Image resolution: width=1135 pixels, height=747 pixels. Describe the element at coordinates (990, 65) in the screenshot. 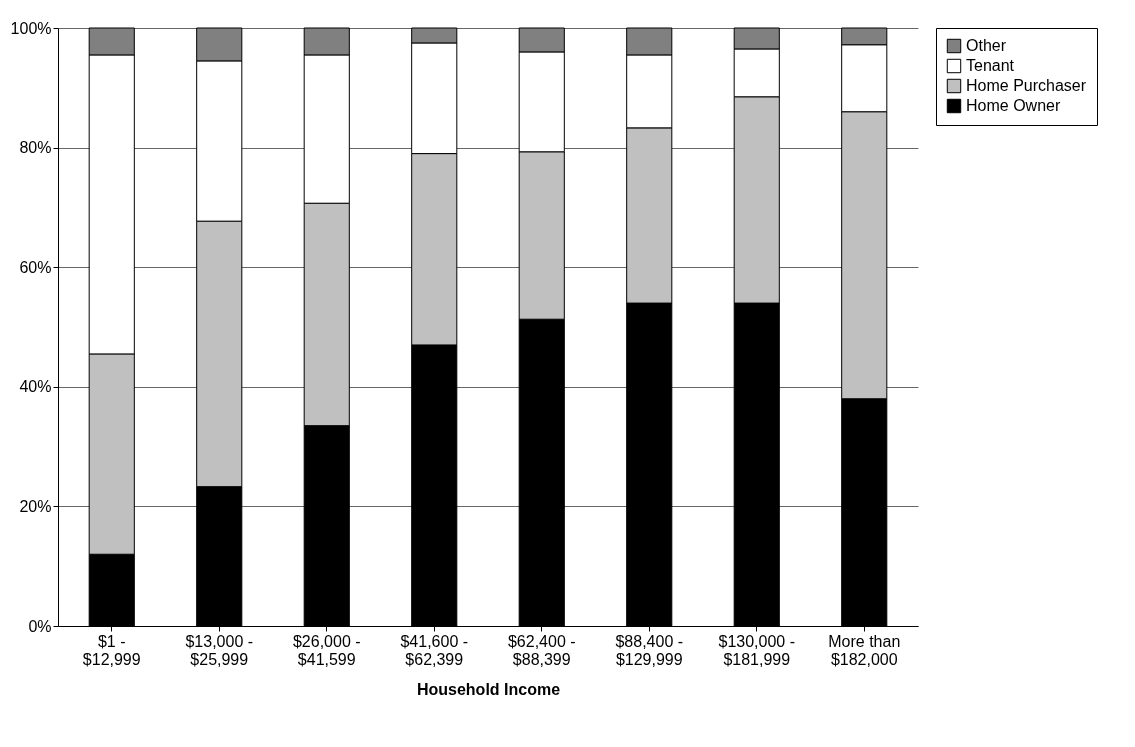

I see `legend-label: Tenant` at that location.